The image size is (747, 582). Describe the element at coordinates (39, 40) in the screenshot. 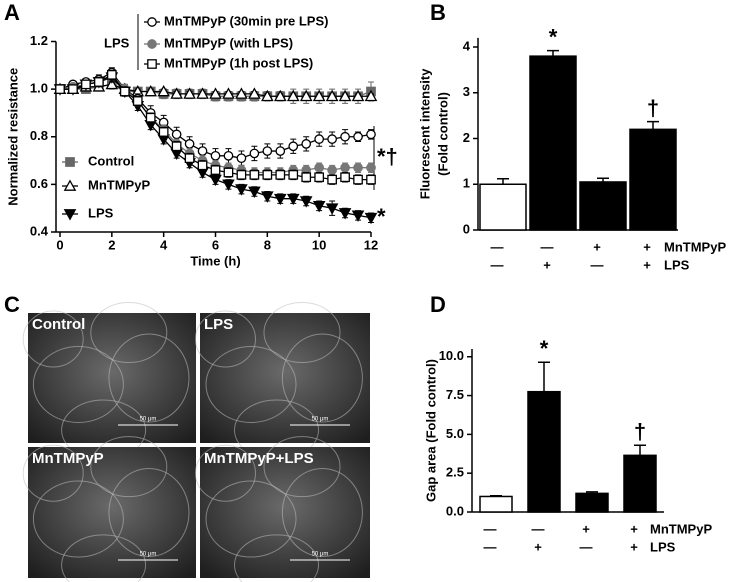

I see `y-tick-label: 1.2` at that location.